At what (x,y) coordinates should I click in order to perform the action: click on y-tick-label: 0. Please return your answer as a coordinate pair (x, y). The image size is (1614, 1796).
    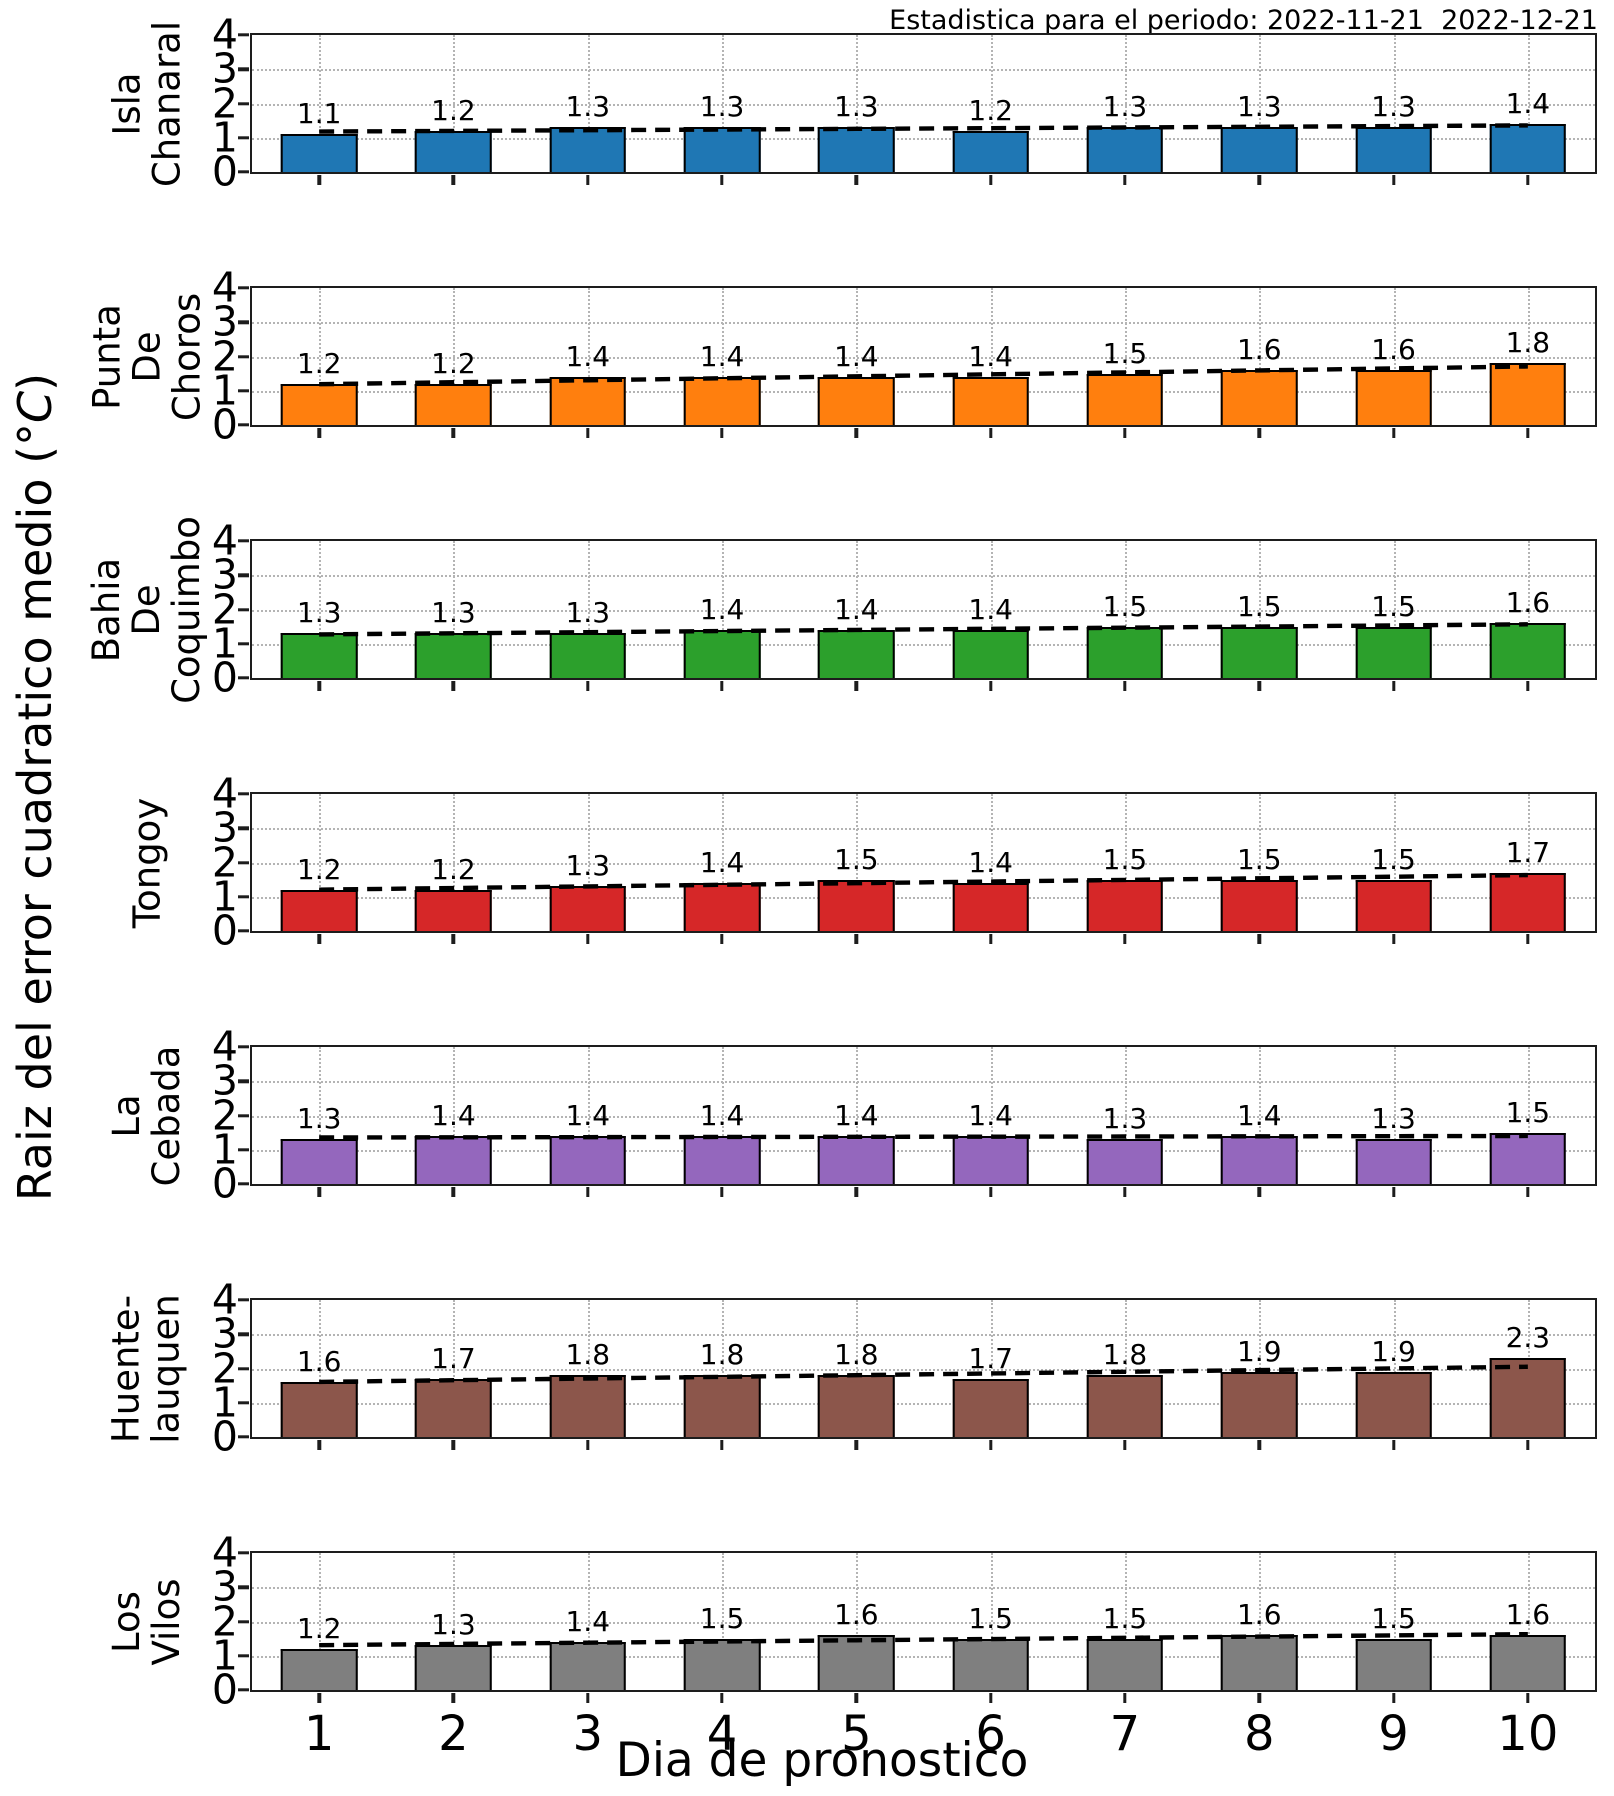
    Looking at the image, I should click on (224, 1183).